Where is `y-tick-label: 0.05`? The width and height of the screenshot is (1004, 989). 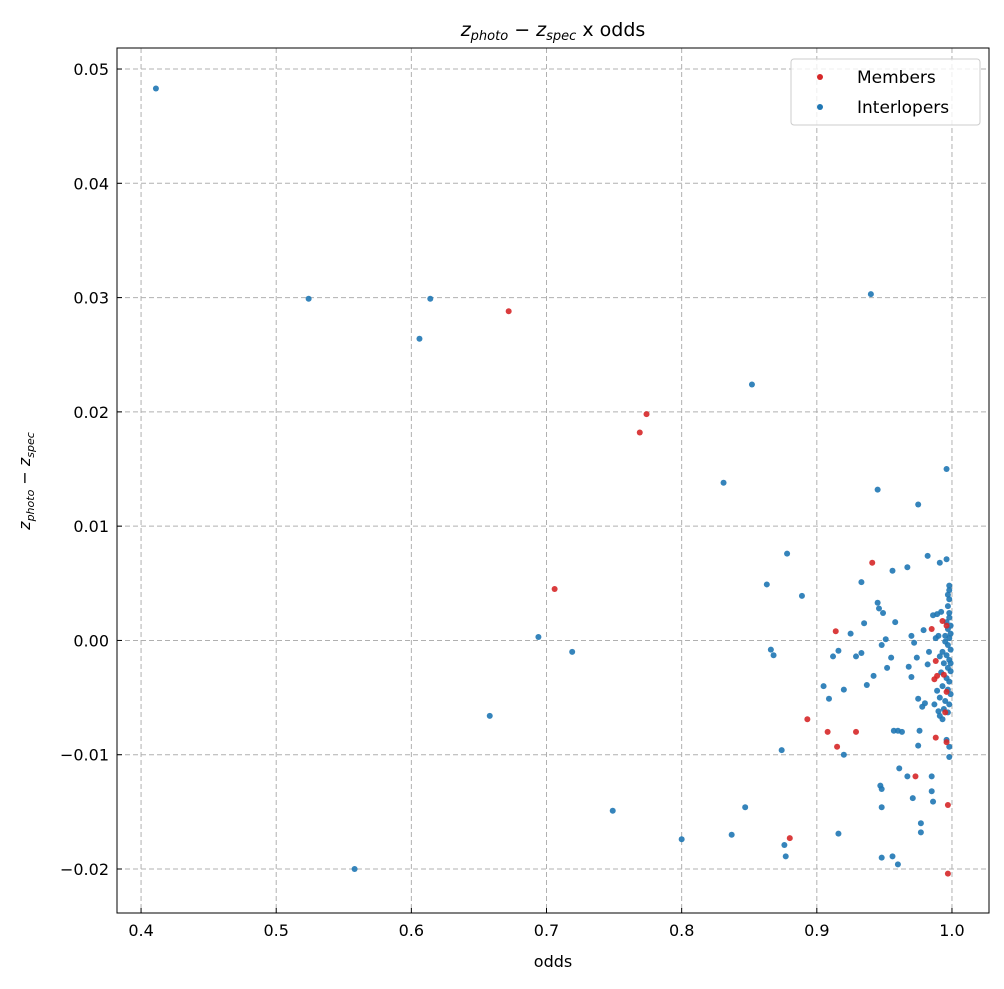
y-tick-label: 0.05 is located at coordinates (91, 69).